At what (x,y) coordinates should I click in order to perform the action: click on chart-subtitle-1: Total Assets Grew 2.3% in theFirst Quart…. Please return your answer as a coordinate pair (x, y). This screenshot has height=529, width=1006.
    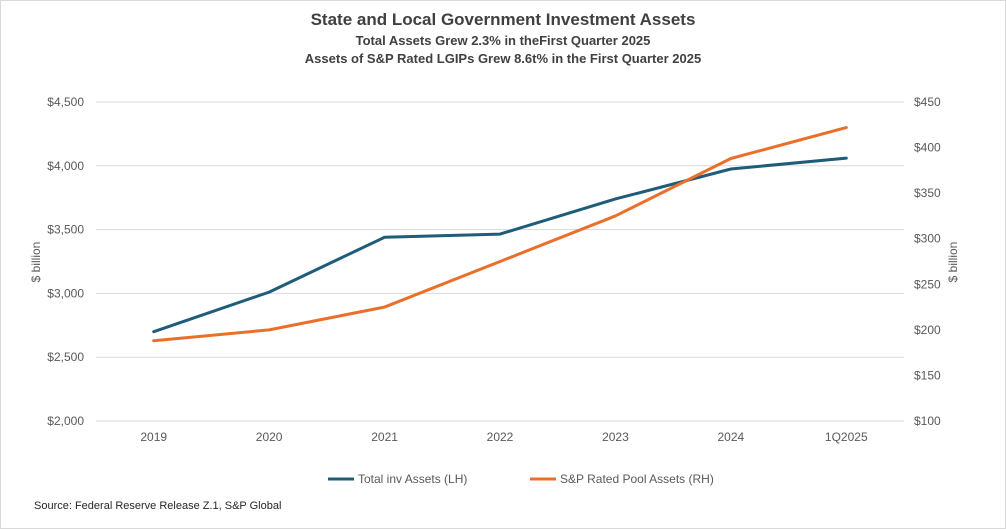
    Looking at the image, I should click on (503, 40).